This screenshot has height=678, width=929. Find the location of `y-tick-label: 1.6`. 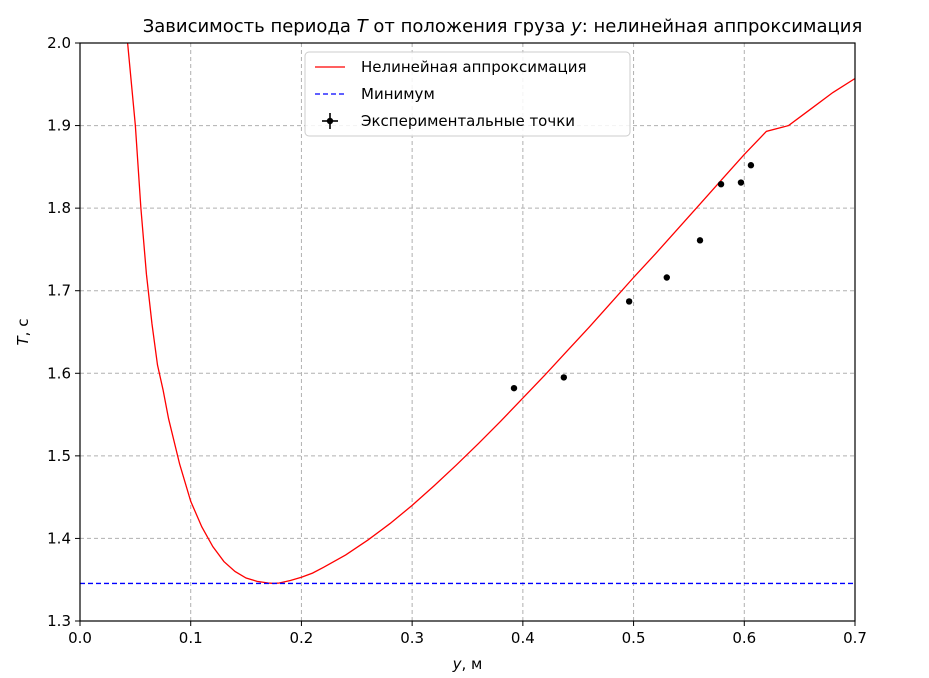

y-tick-label: 1.6 is located at coordinates (59, 373).